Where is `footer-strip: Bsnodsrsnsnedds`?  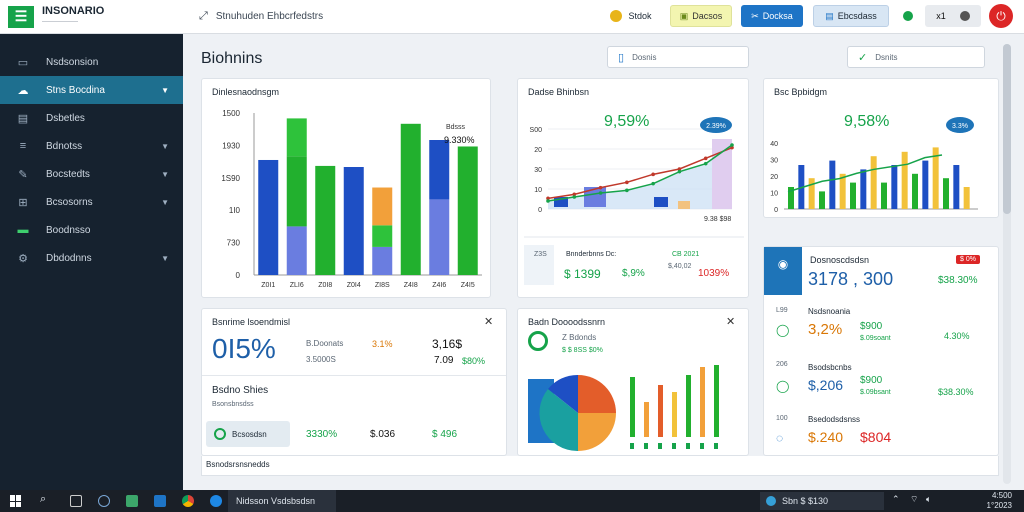
footer-strip: Bsnodsrsnsnedds is located at coordinates (600, 466).